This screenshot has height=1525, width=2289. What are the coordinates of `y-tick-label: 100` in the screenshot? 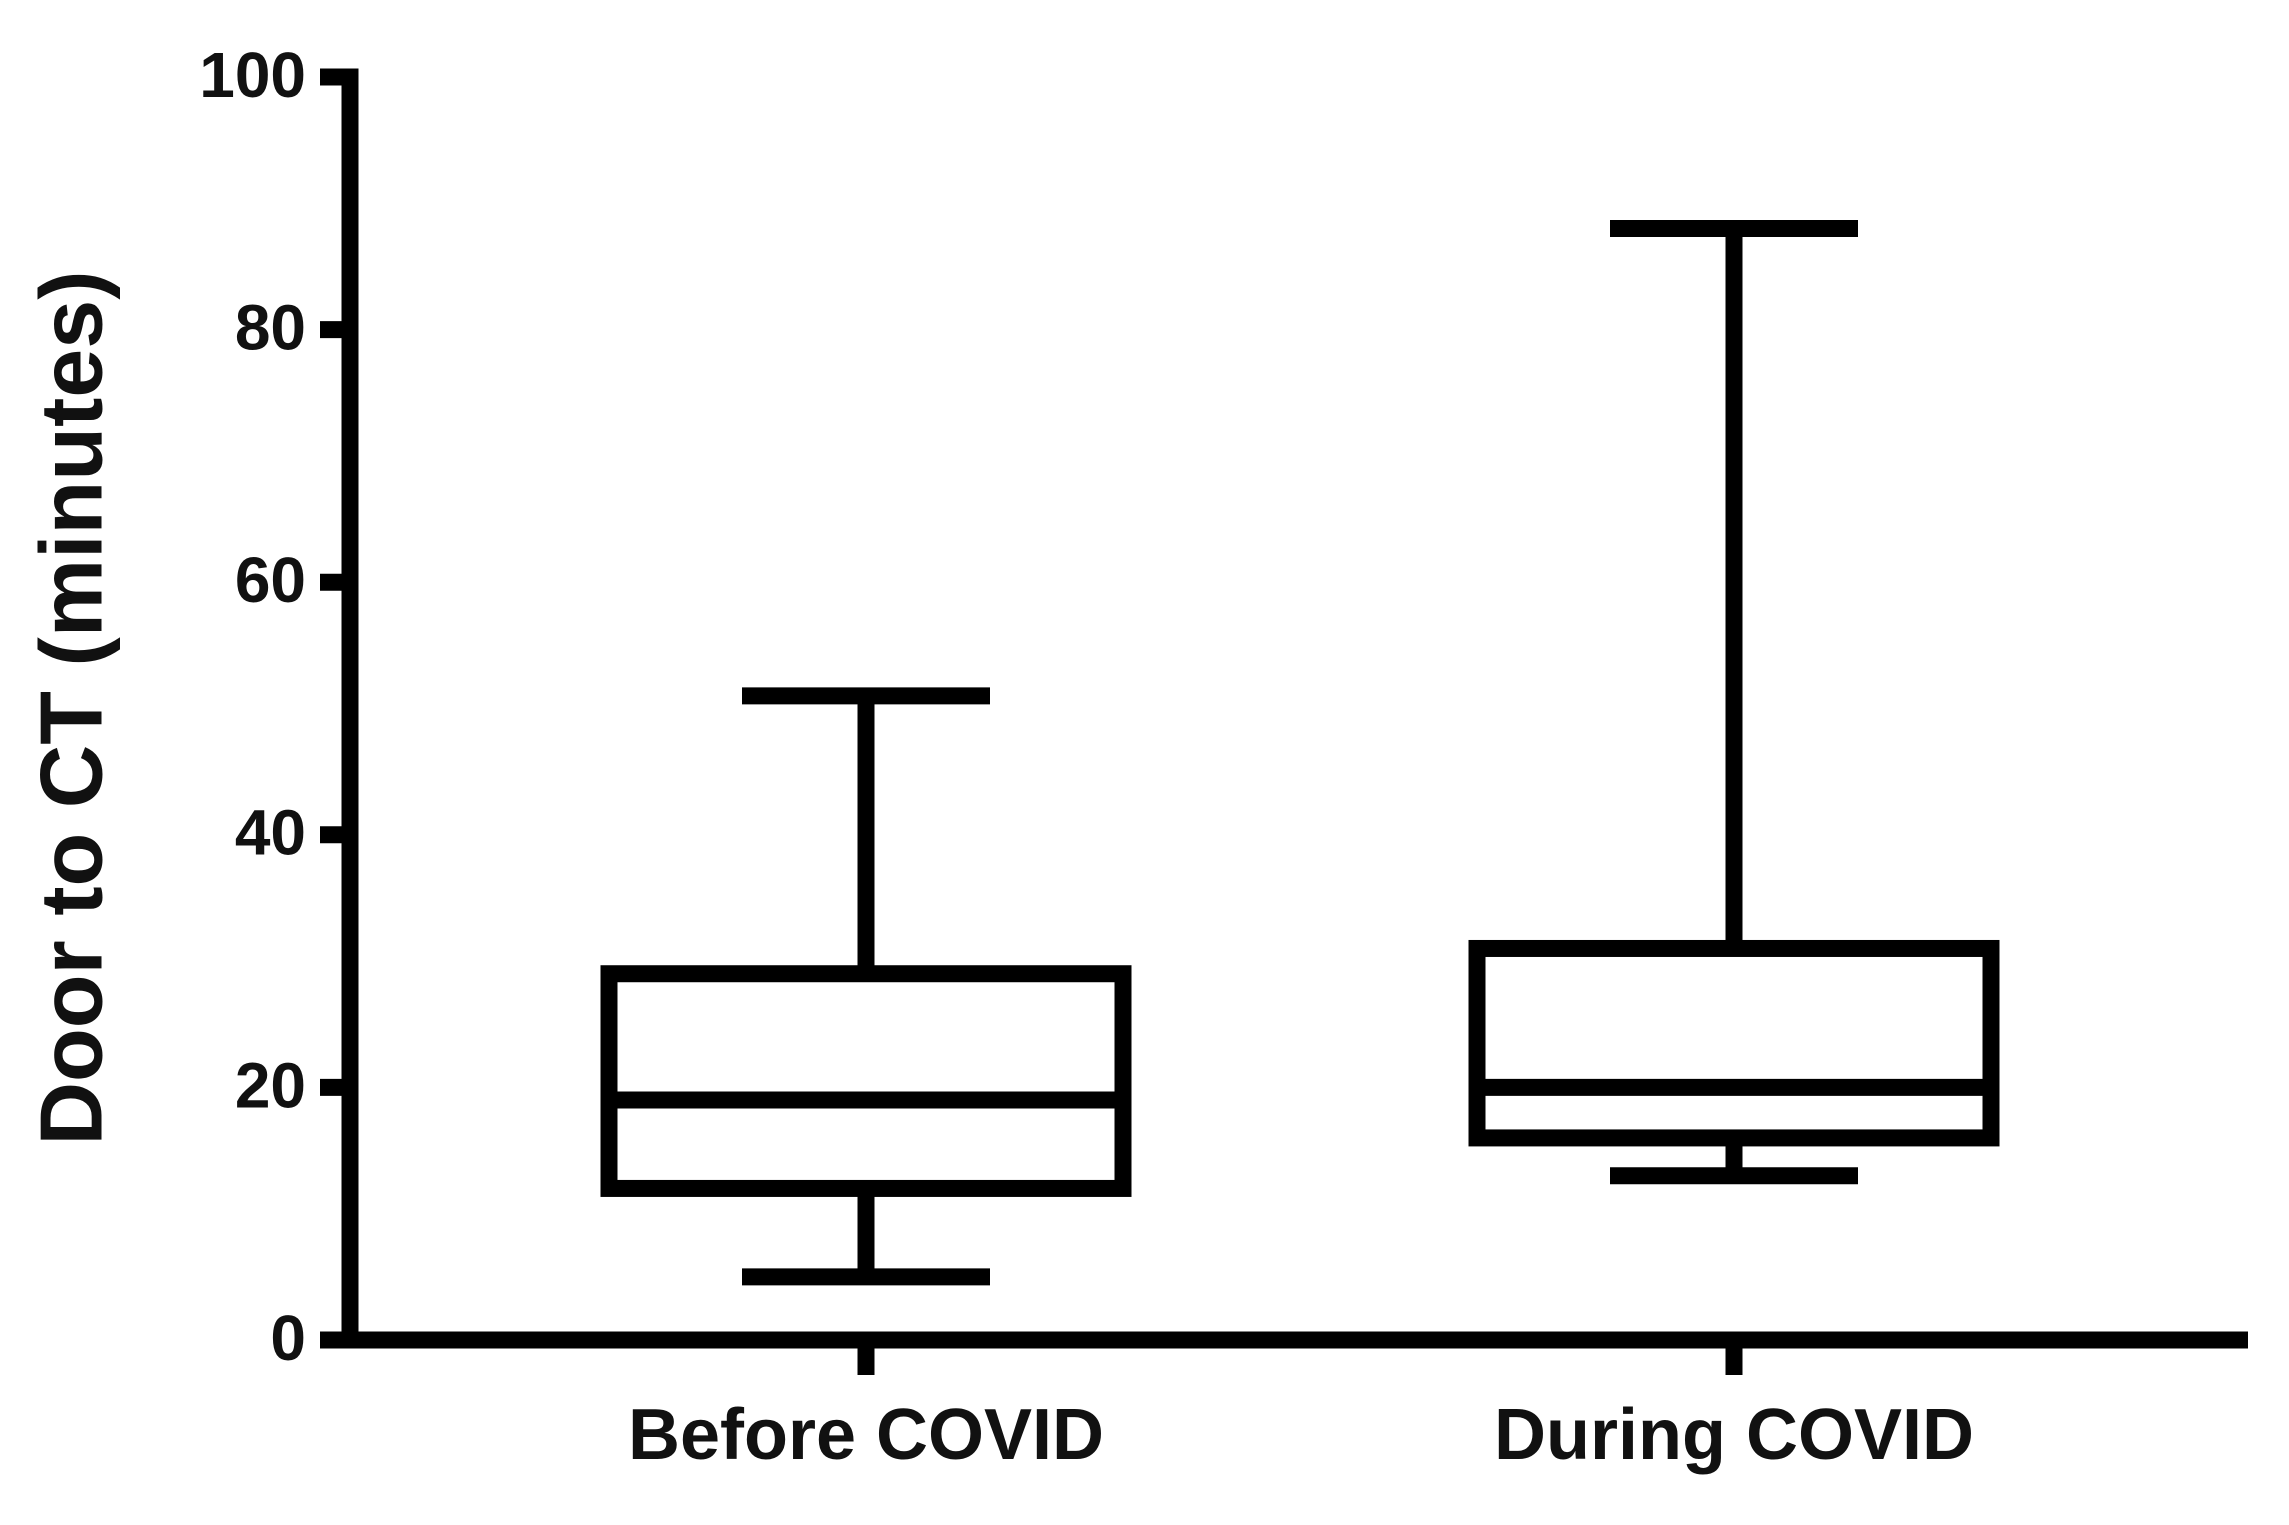 It's located at (252, 75).